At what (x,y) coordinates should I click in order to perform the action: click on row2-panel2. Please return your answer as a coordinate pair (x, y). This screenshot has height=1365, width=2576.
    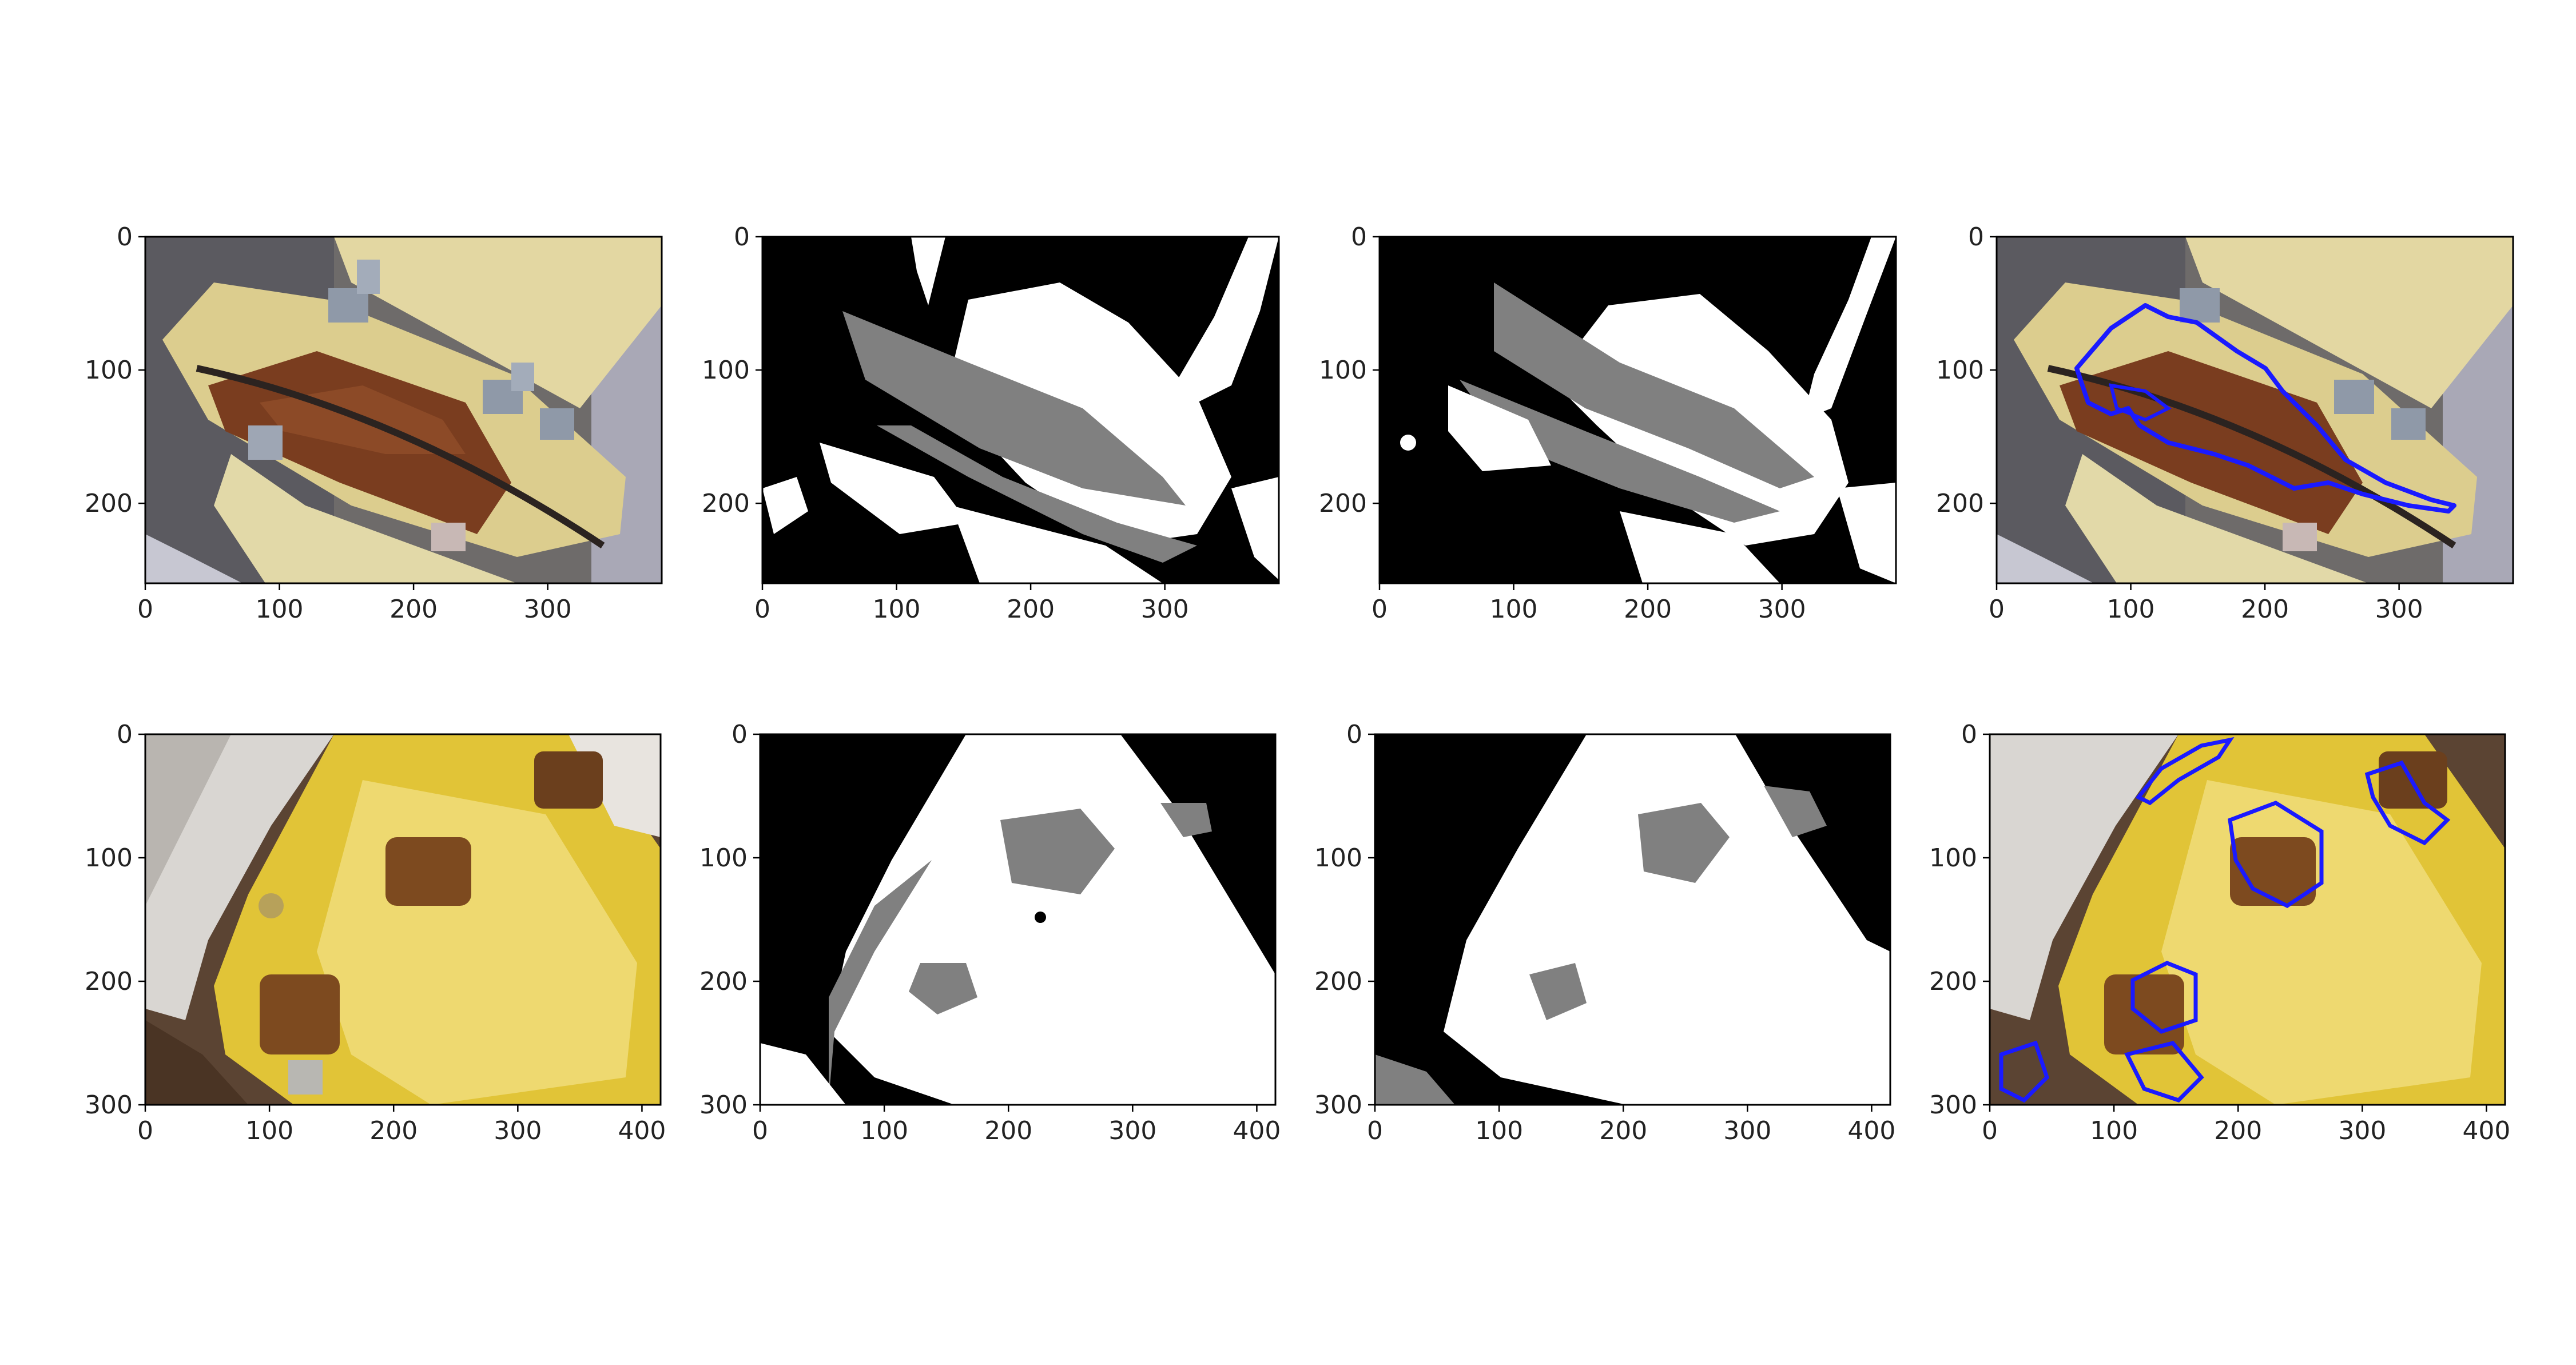
    Looking at the image, I should click on (1018, 920).